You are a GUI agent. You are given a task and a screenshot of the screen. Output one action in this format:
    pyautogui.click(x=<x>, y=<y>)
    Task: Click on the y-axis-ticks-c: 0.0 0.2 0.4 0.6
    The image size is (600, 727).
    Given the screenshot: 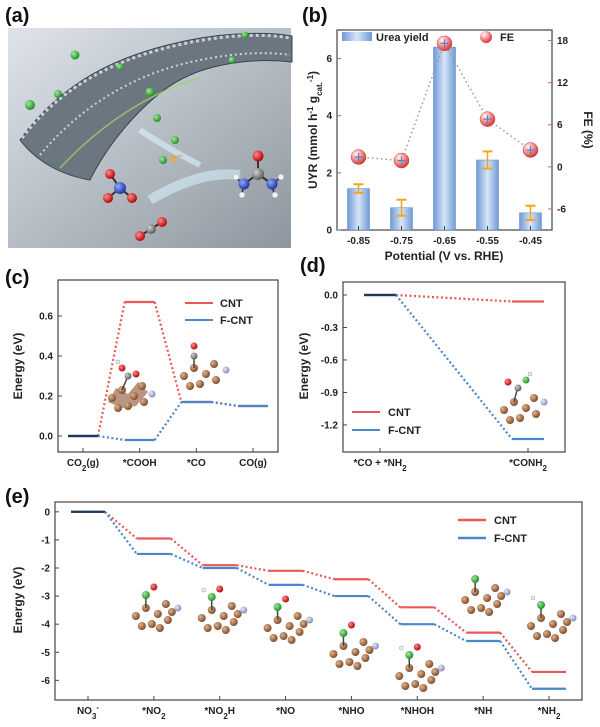 What is the action you would take?
    pyautogui.click(x=50, y=377)
    